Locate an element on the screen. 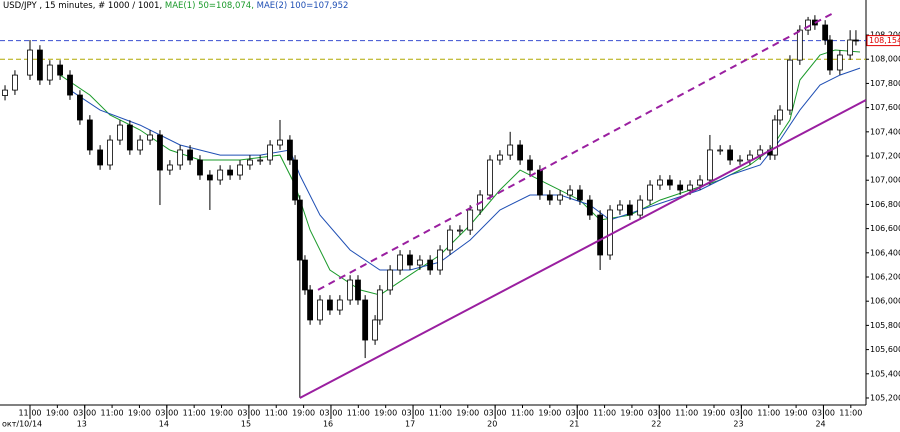 The width and height of the screenshot is (900, 432). y-tick-label: 106,000 is located at coordinates (885, 301).